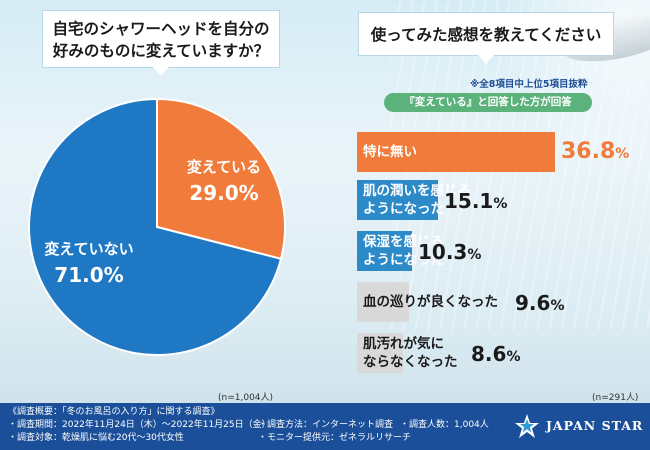 The image size is (650, 450). I want to click on pie-sample-size: (n=1,004人), so click(246, 398).